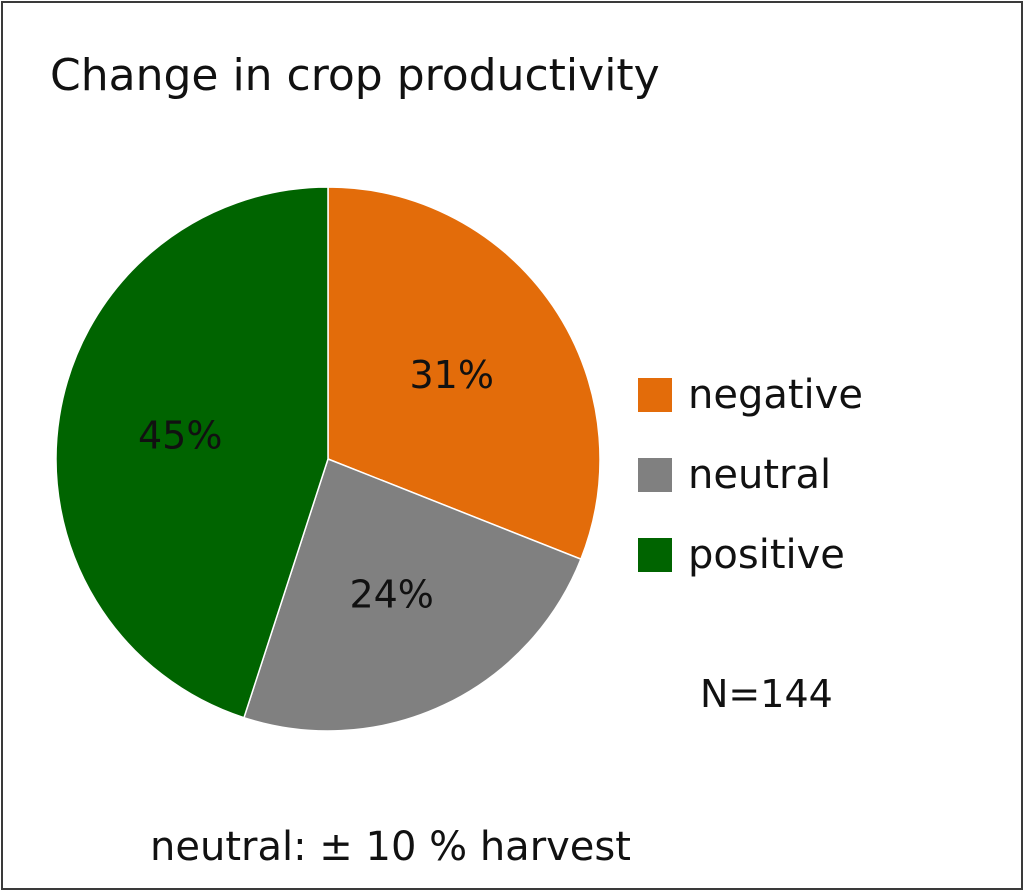  Describe the element at coordinates (766, 555) in the screenshot. I see `legend-label-positive: positive` at that location.